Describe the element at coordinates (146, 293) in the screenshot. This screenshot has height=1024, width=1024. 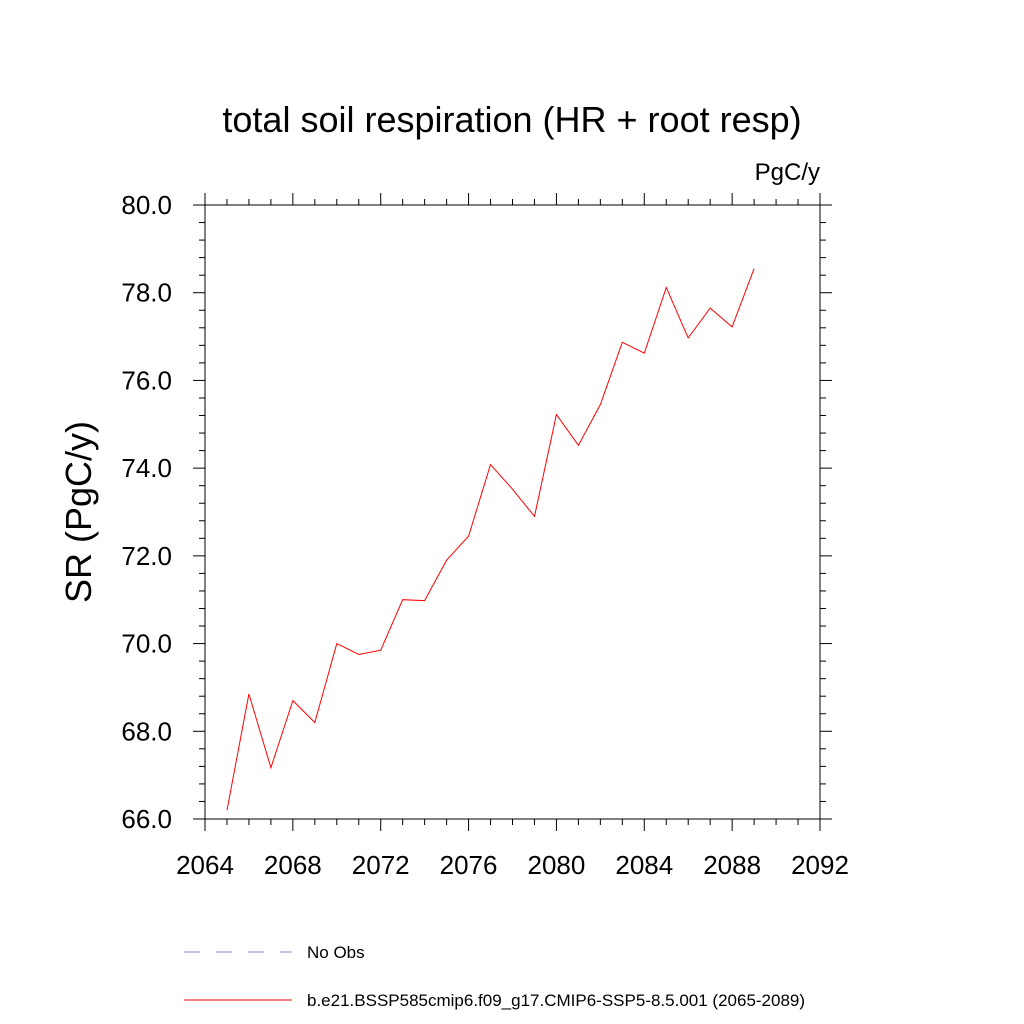
I see `y-tick-label: 78.0` at that location.